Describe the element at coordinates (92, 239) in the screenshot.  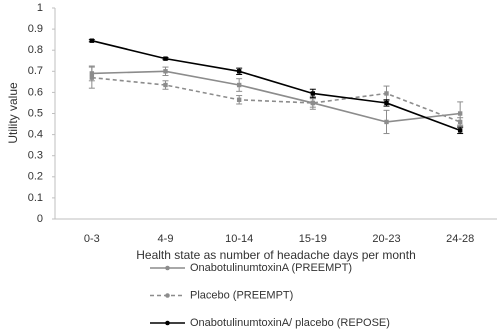
I see `x-tick-label: 0-3` at that location.